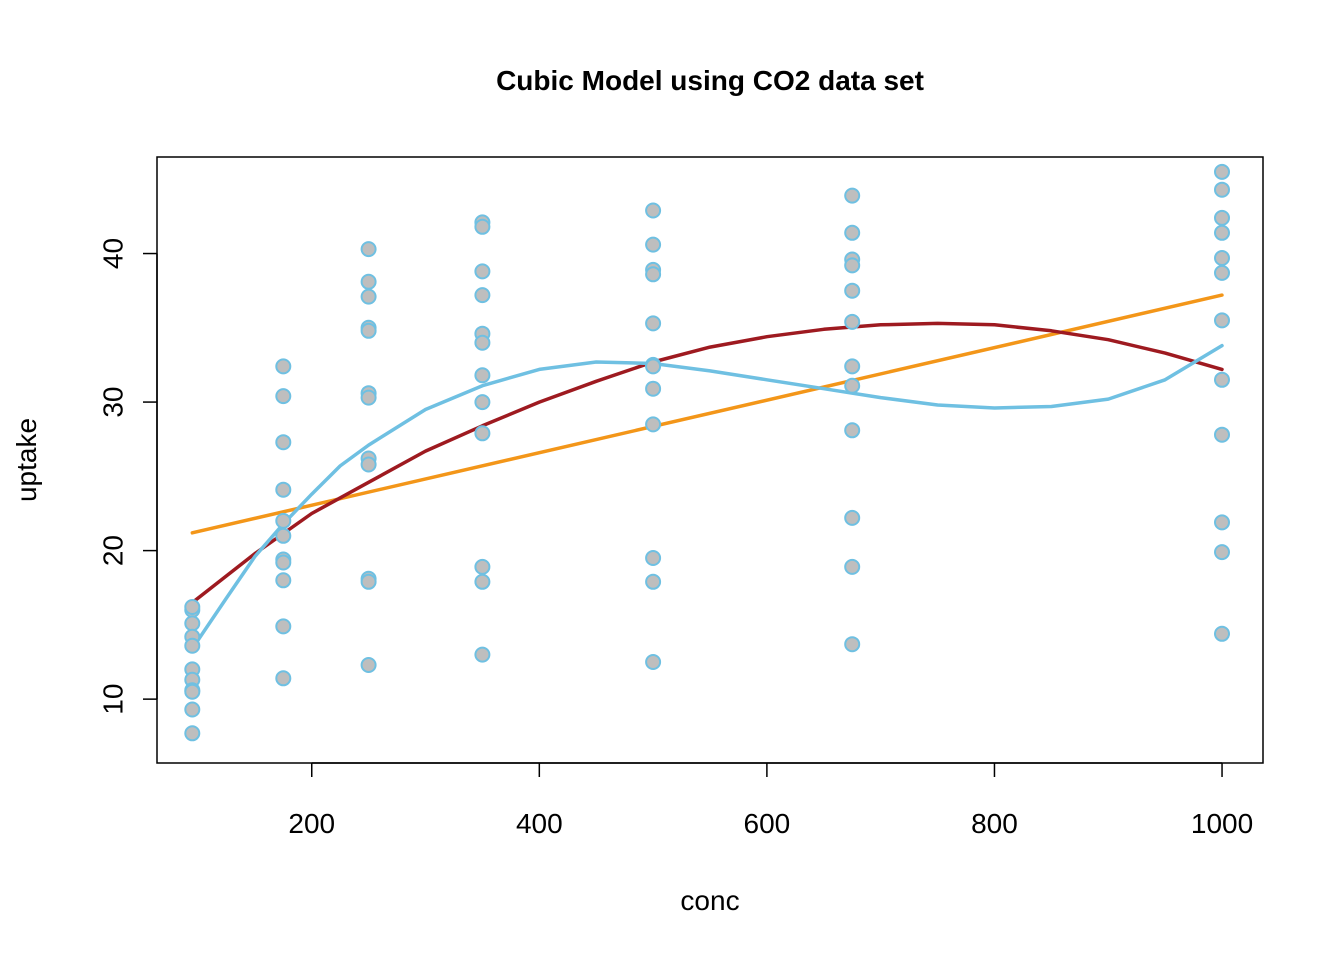 The image size is (1344, 960). Describe the element at coordinates (113, 401) in the screenshot. I see `y-tick-label: 30` at that location.